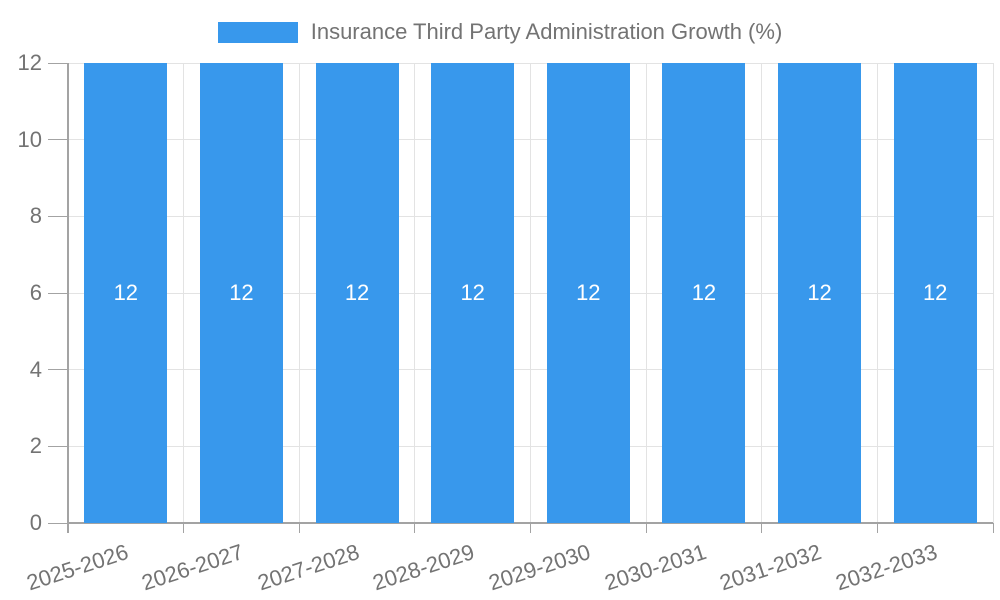 The height and width of the screenshot is (600, 1000). What do you see at coordinates (539, 567) in the screenshot?
I see `x-axis-label: 2029-2030` at bounding box center [539, 567].